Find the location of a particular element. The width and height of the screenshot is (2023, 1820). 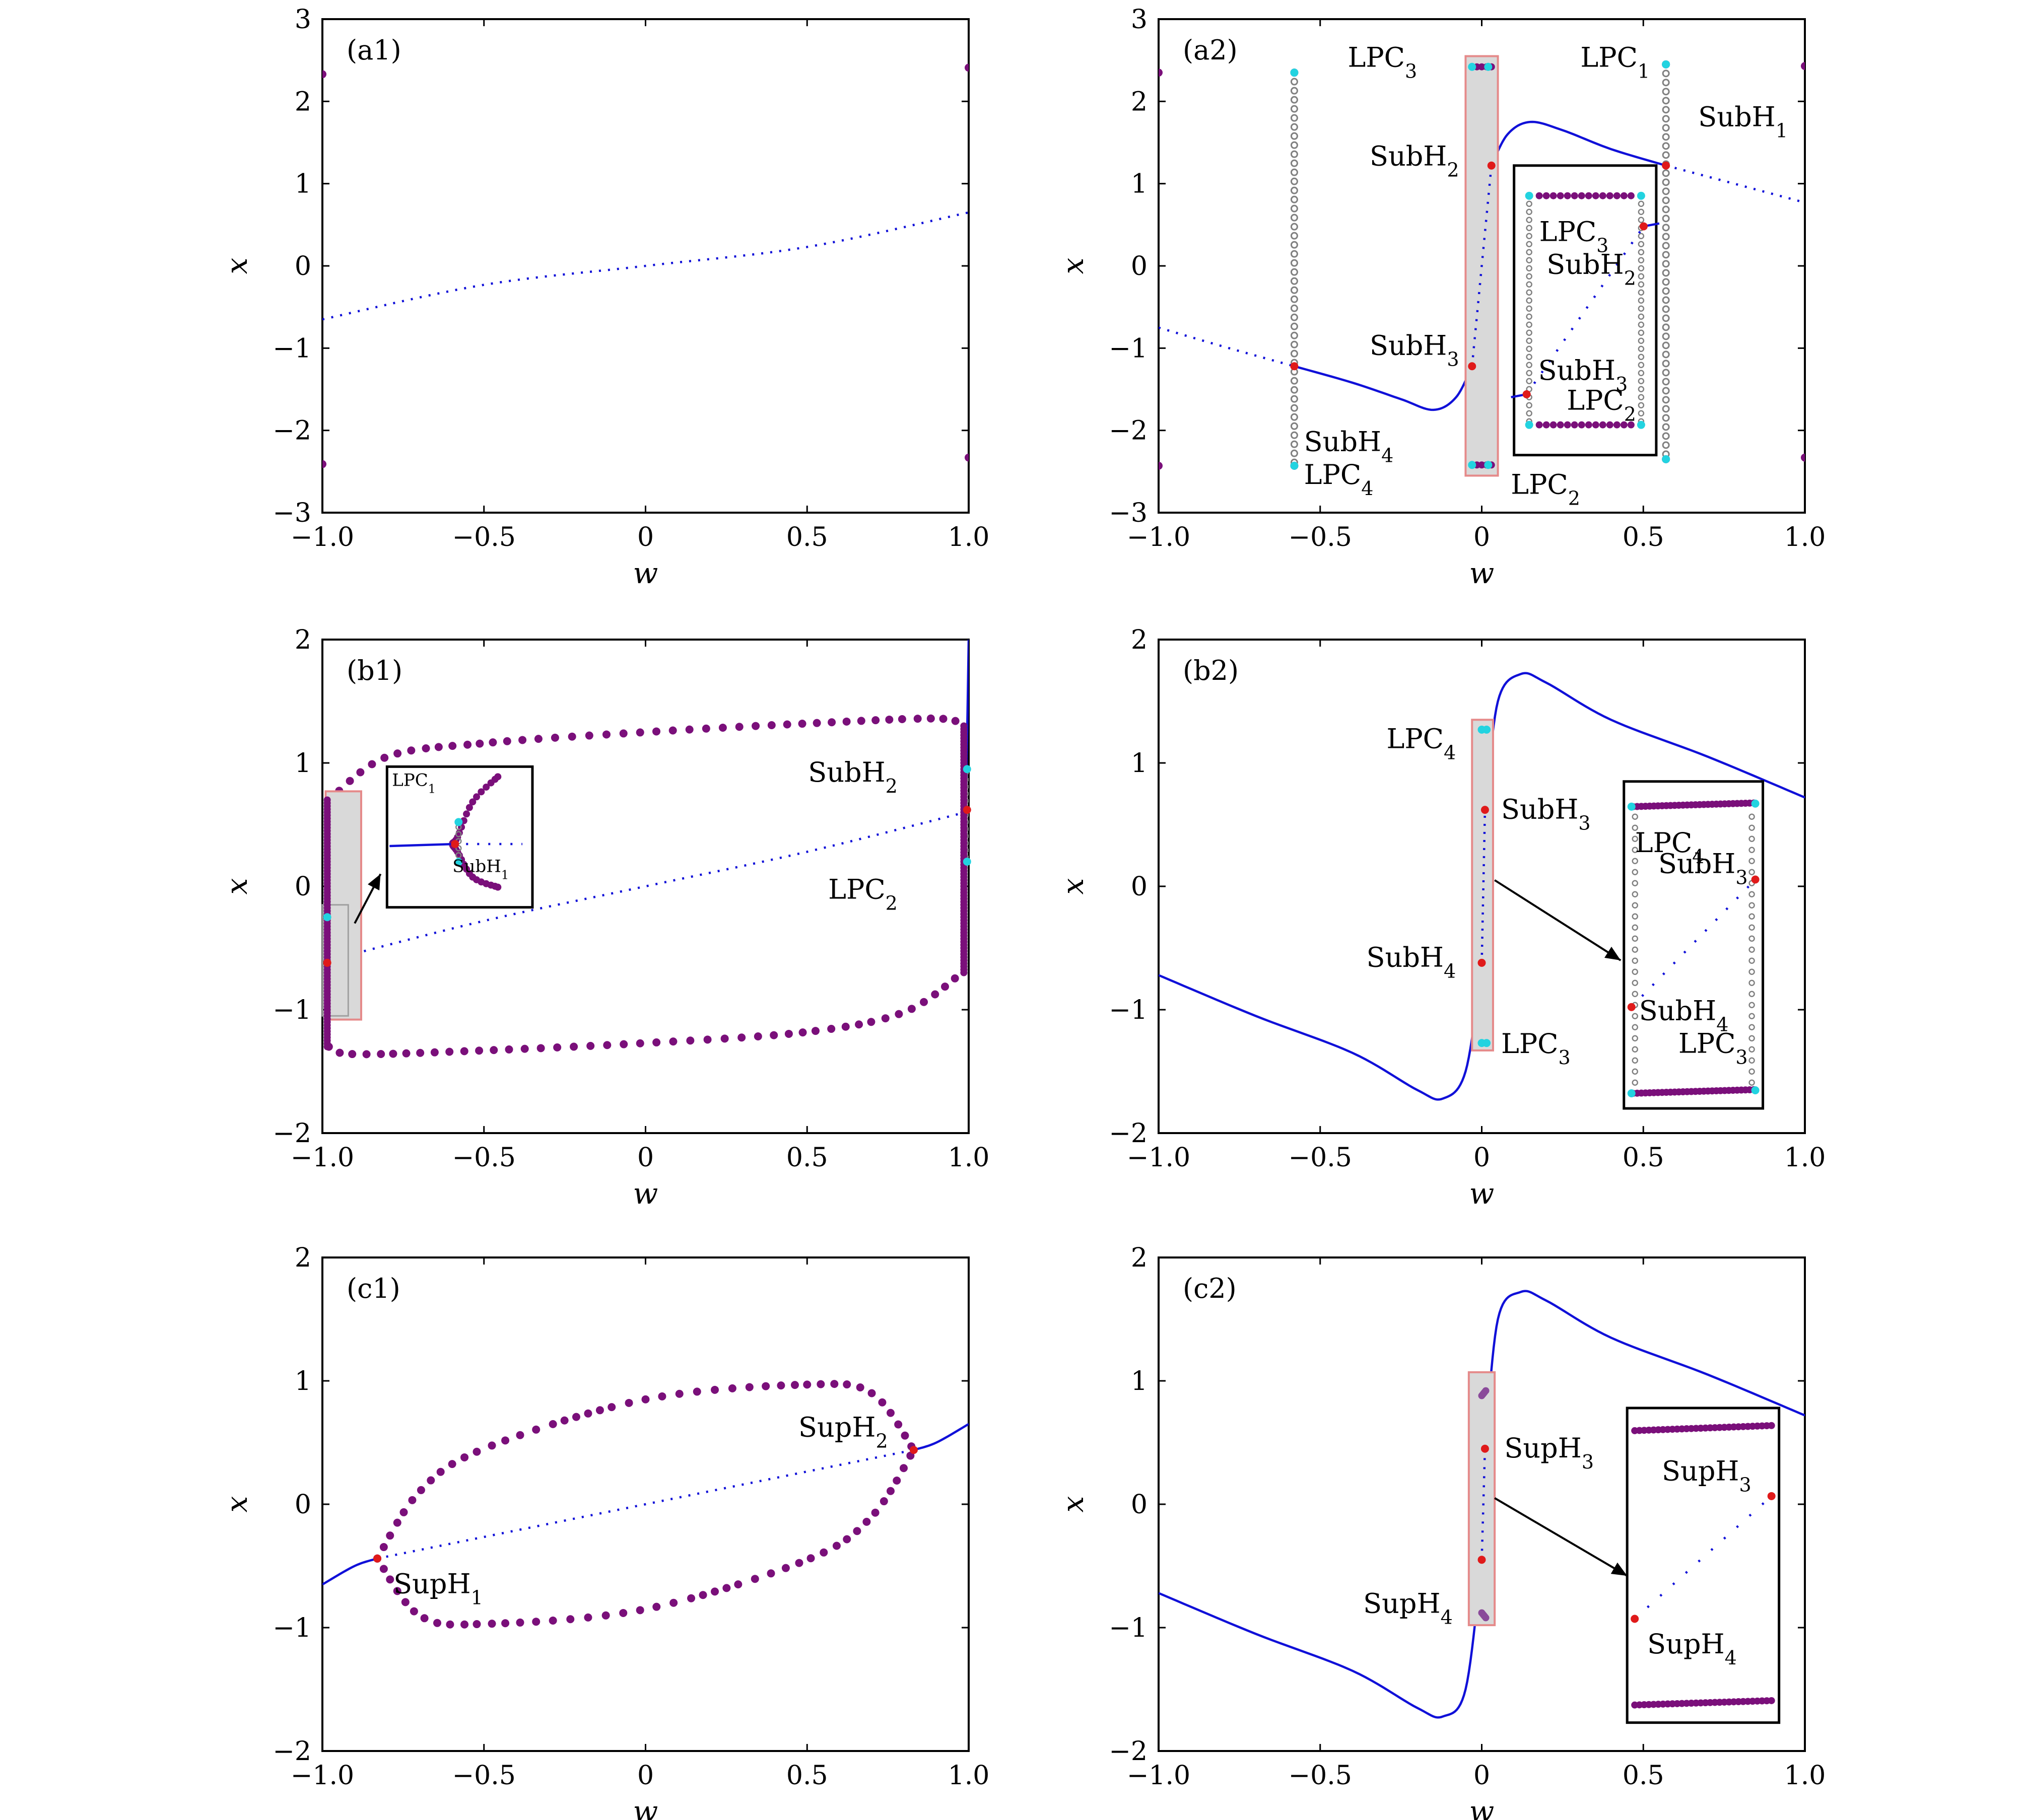

annotation-subscript: 3 is located at coordinates (1565, 1057).